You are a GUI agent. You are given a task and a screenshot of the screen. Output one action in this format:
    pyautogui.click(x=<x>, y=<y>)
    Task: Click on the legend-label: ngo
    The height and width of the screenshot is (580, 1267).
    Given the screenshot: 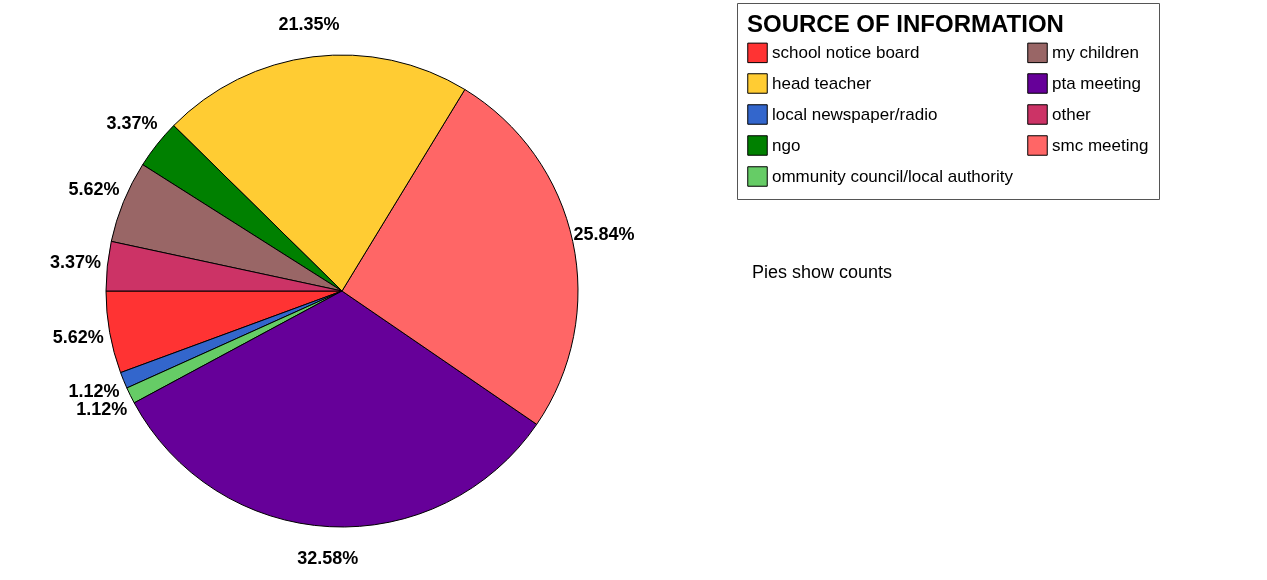 What is the action you would take?
    pyautogui.click(x=786, y=145)
    